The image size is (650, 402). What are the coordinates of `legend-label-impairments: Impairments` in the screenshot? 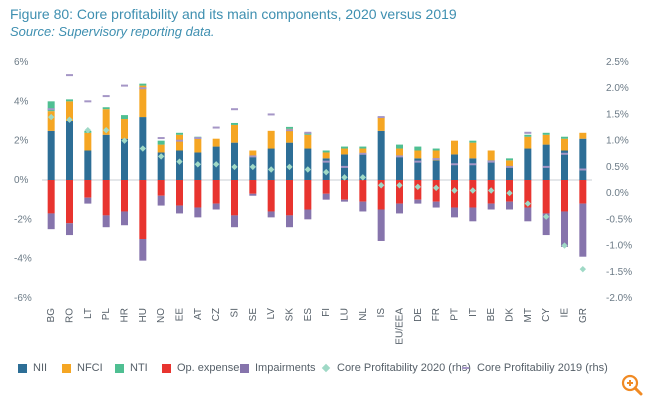 It's located at (285, 368).